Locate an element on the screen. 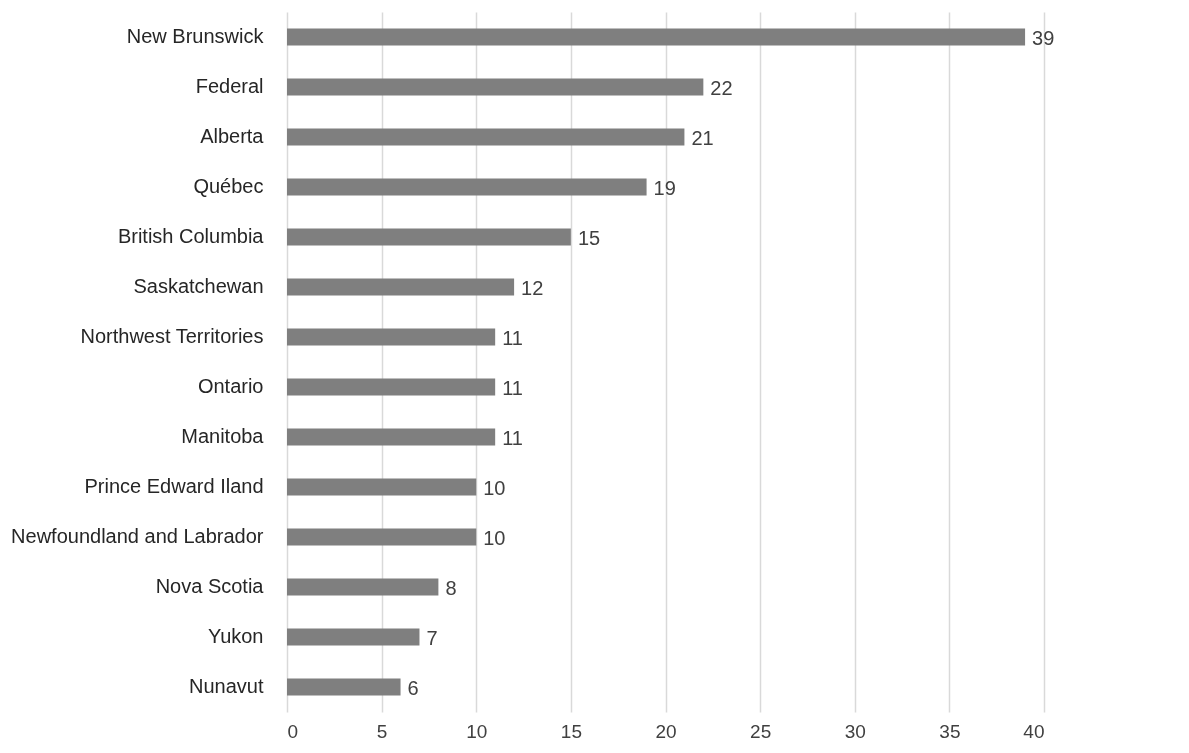 This screenshot has height=753, width=1189. data-label: 39 is located at coordinates (1043, 38).